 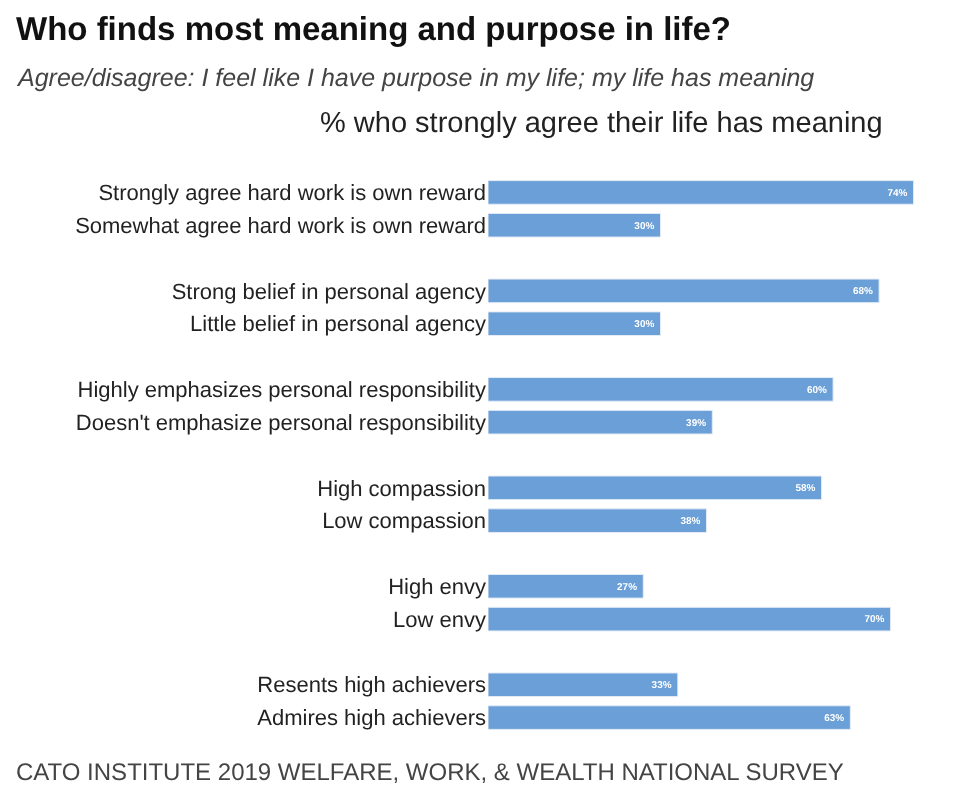 What do you see at coordinates (372, 686) in the screenshot?
I see `y-tick-label: Resents high achievers` at bounding box center [372, 686].